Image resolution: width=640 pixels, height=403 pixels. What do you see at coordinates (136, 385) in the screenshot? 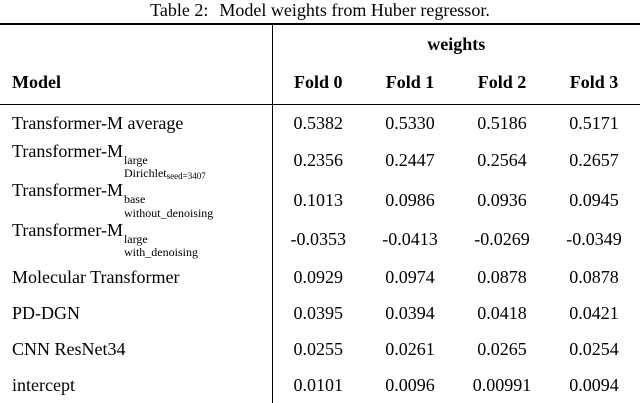
I see `model-cell: intercept` at bounding box center [136, 385].